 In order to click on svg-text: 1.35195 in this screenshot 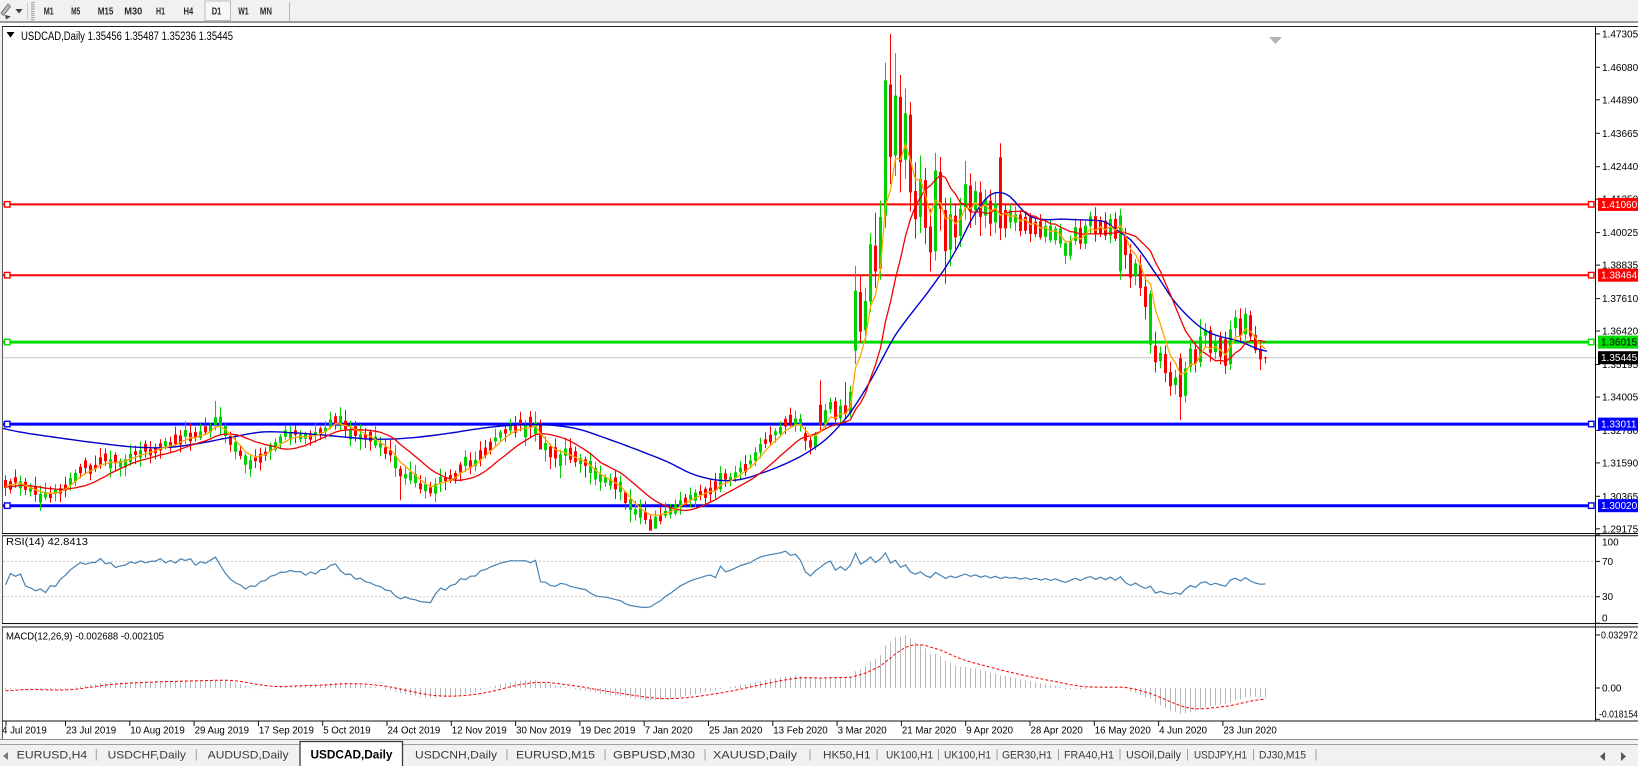, I will do `click(1620, 365)`.